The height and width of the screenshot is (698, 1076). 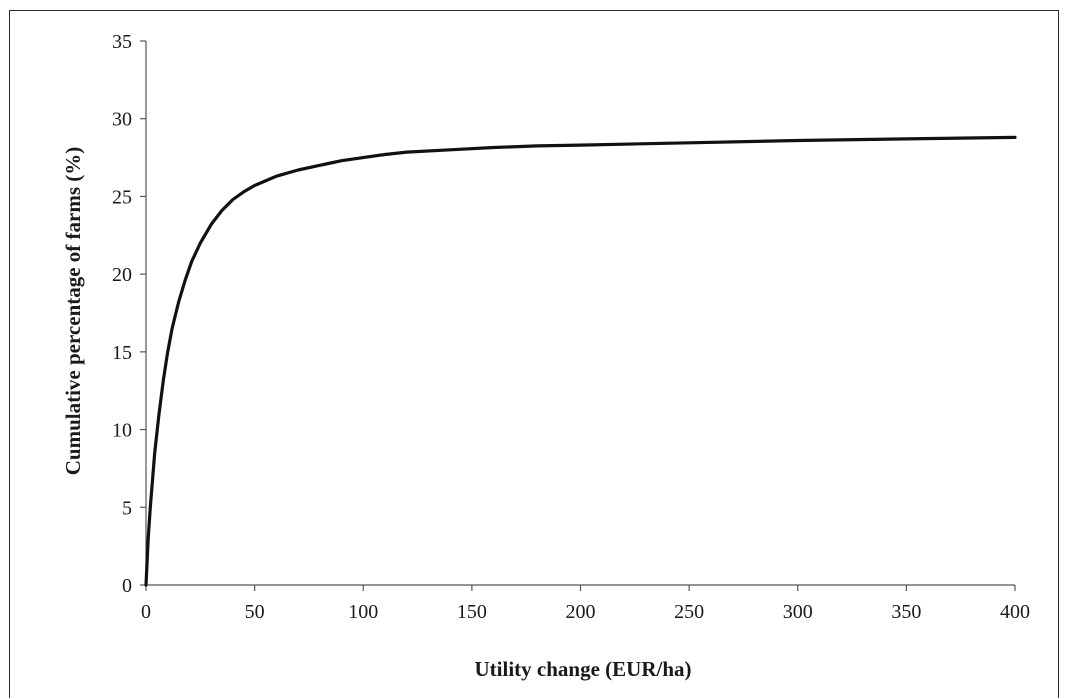 What do you see at coordinates (1015, 612) in the screenshot?
I see `x-tick-label: 400` at bounding box center [1015, 612].